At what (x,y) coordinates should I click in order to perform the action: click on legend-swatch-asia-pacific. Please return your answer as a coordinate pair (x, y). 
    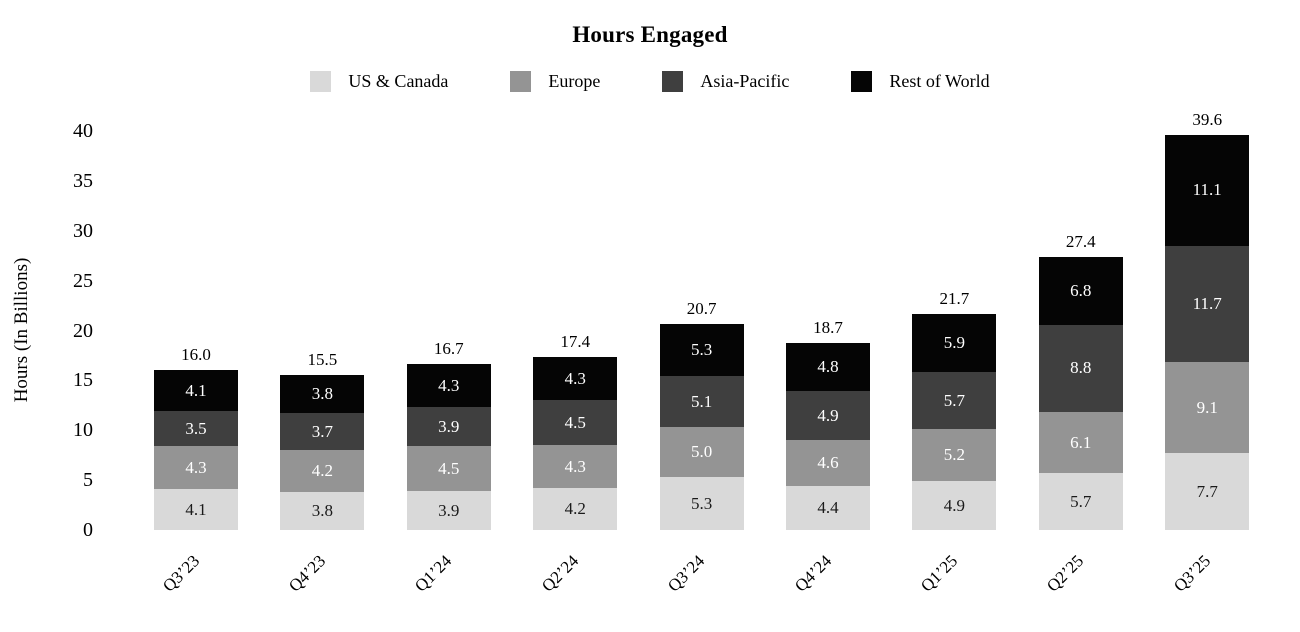
    Looking at the image, I should click on (673, 81).